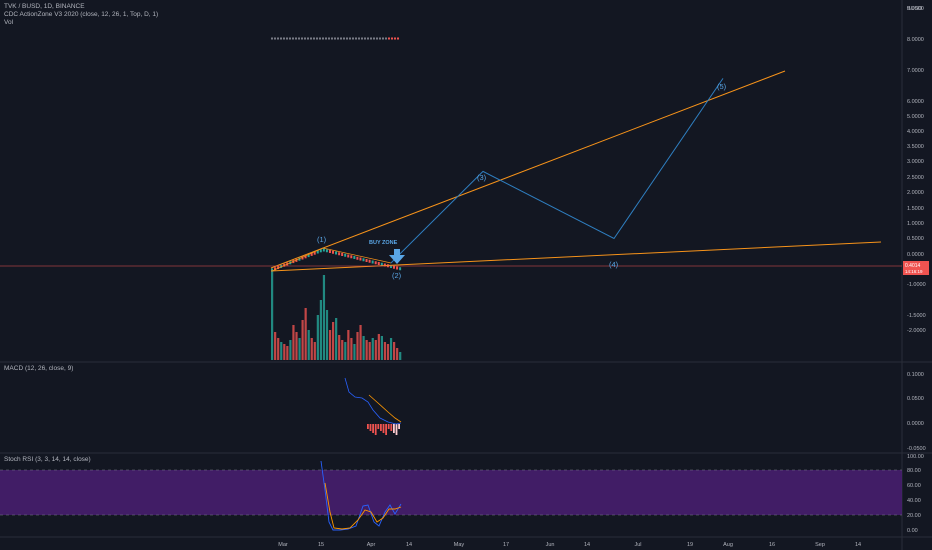  What do you see at coordinates (915, 375) in the screenshot?
I see `macd-tick-label: 0.1000` at bounding box center [915, 375].